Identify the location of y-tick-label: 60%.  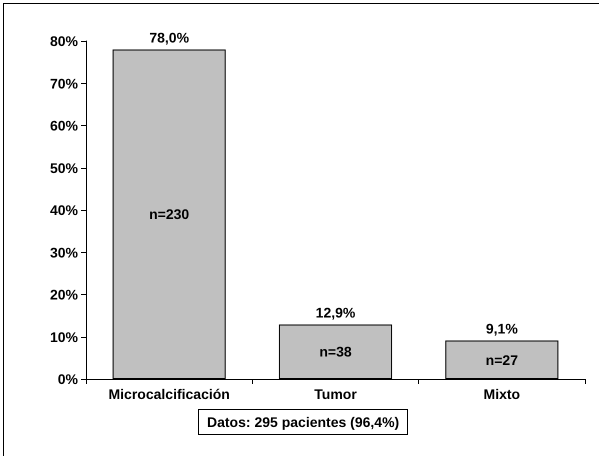
(64, 126).